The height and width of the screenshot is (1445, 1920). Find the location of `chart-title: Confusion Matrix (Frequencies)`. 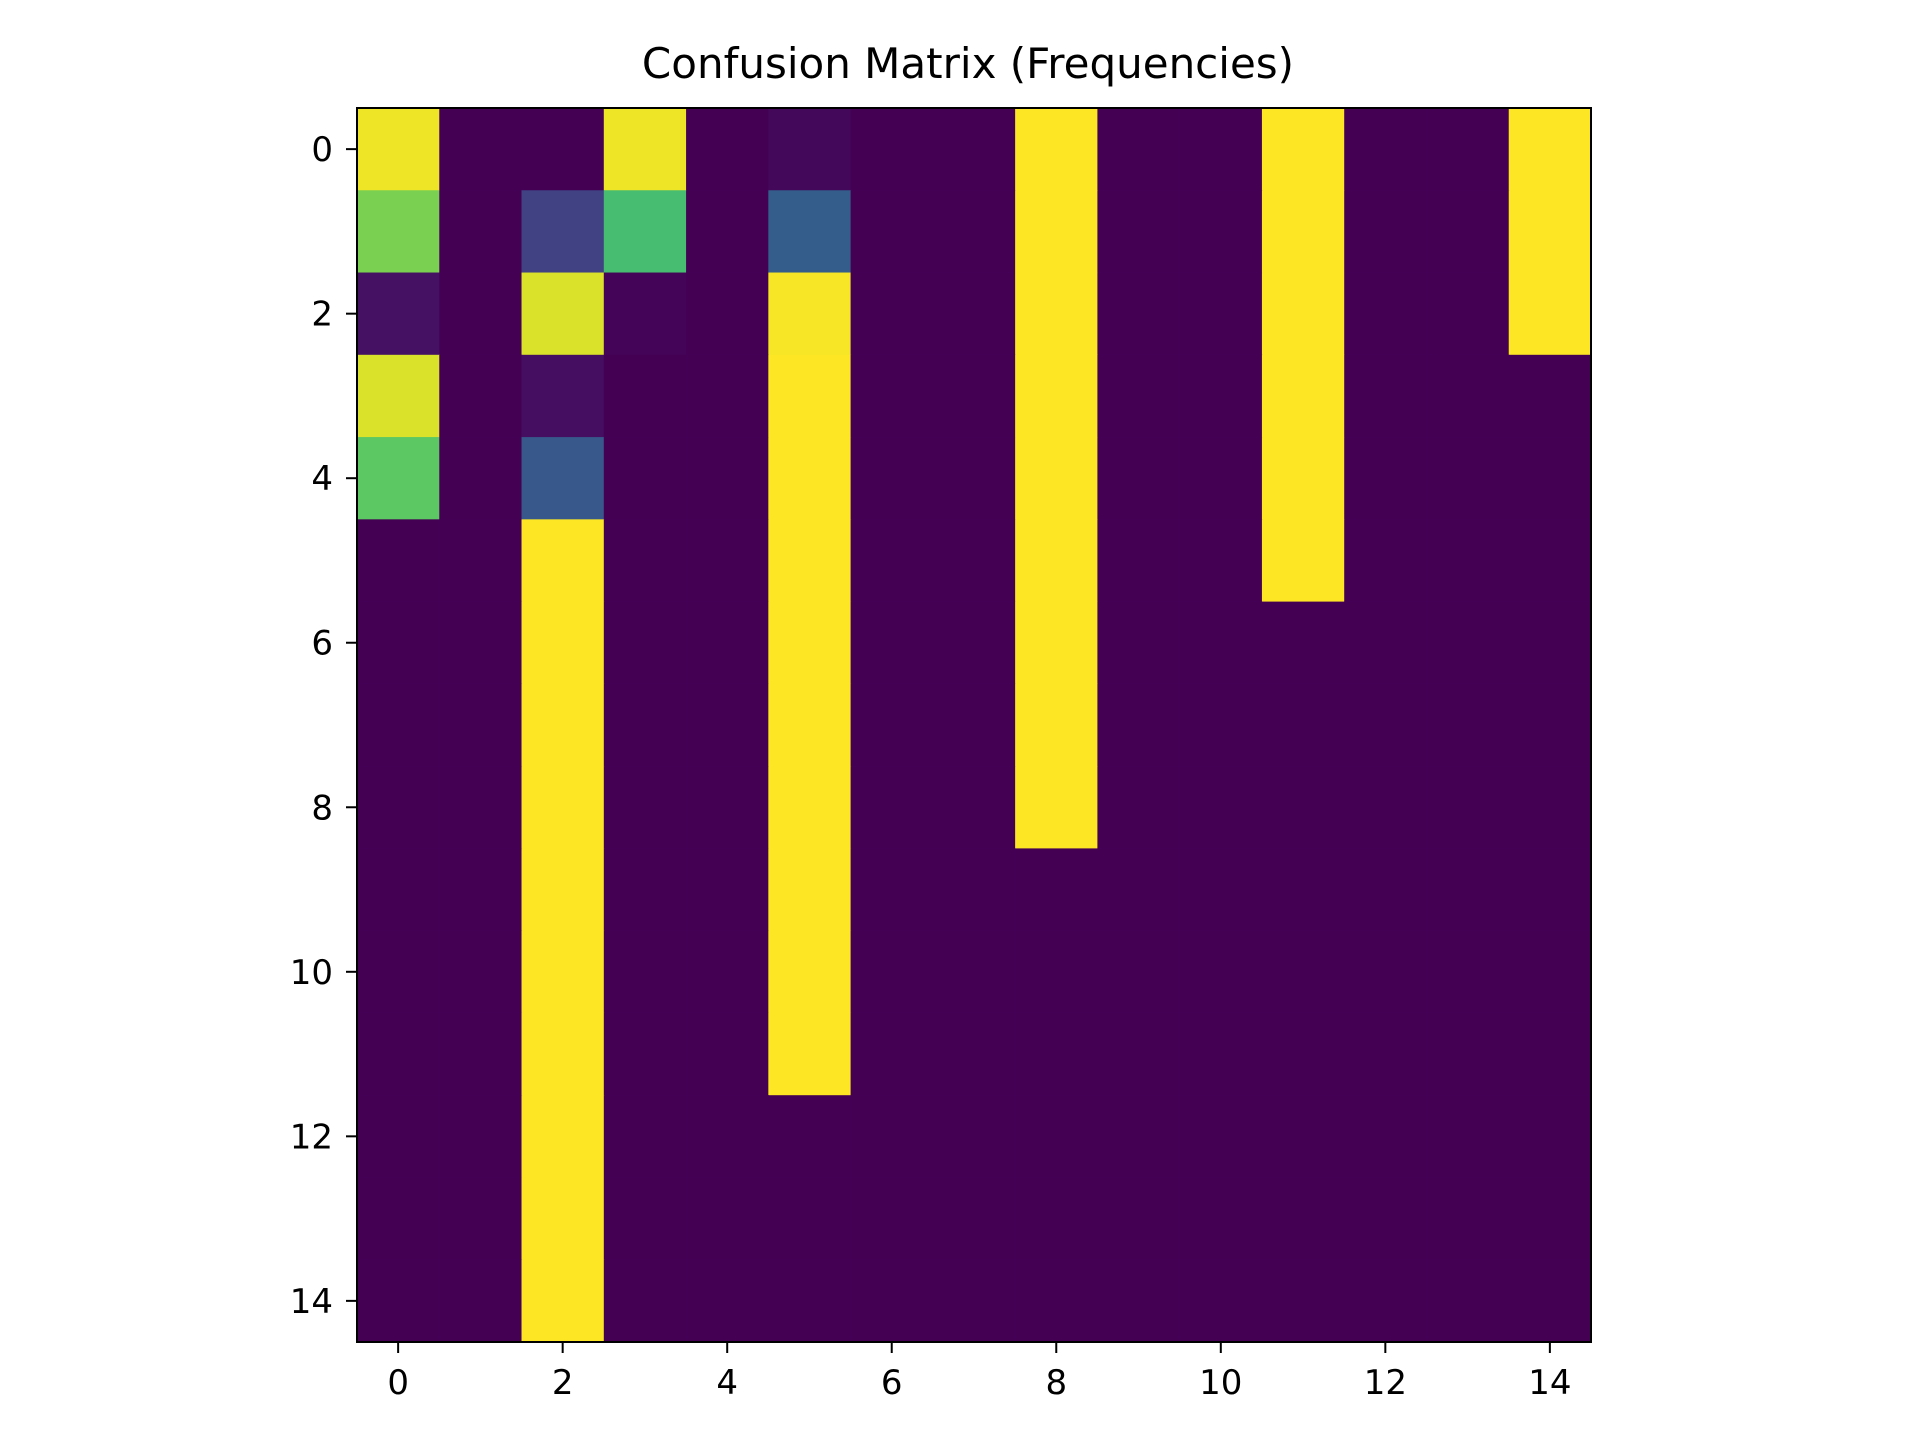

chart-title: Confusion Matrix (Frequencies) is located at coordinates (968, 63).